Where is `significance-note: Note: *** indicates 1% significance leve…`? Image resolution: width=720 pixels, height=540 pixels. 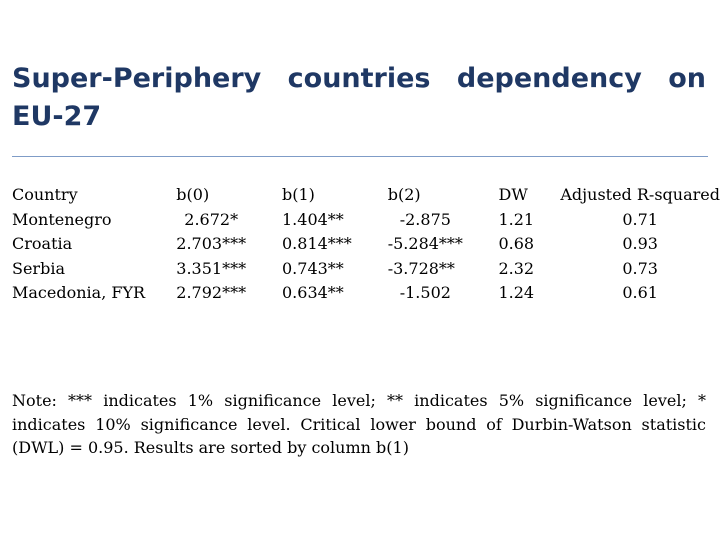 significance-note: Note: *** indicates 1% significance leve… is located at coordinates (359, 424).